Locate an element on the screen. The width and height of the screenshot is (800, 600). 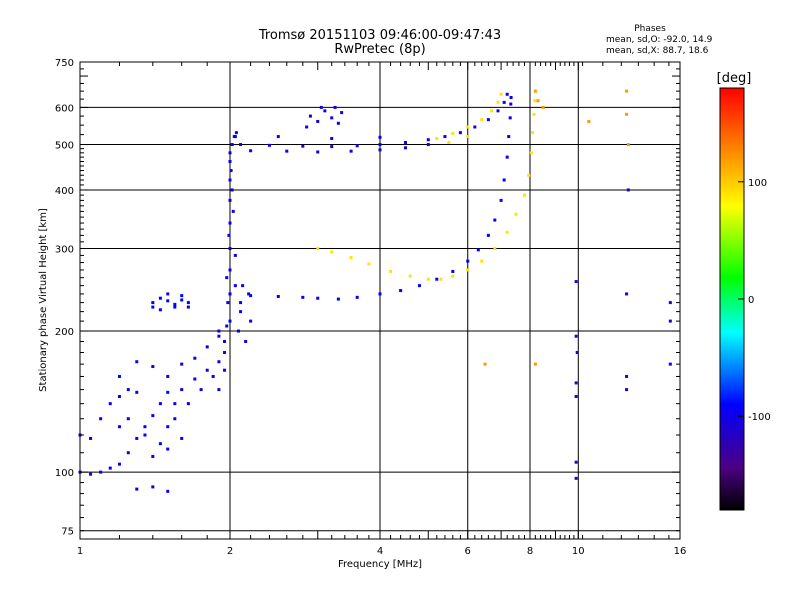
x-axis-label: Frequency [MHz] is located at coordinates (380, 564).